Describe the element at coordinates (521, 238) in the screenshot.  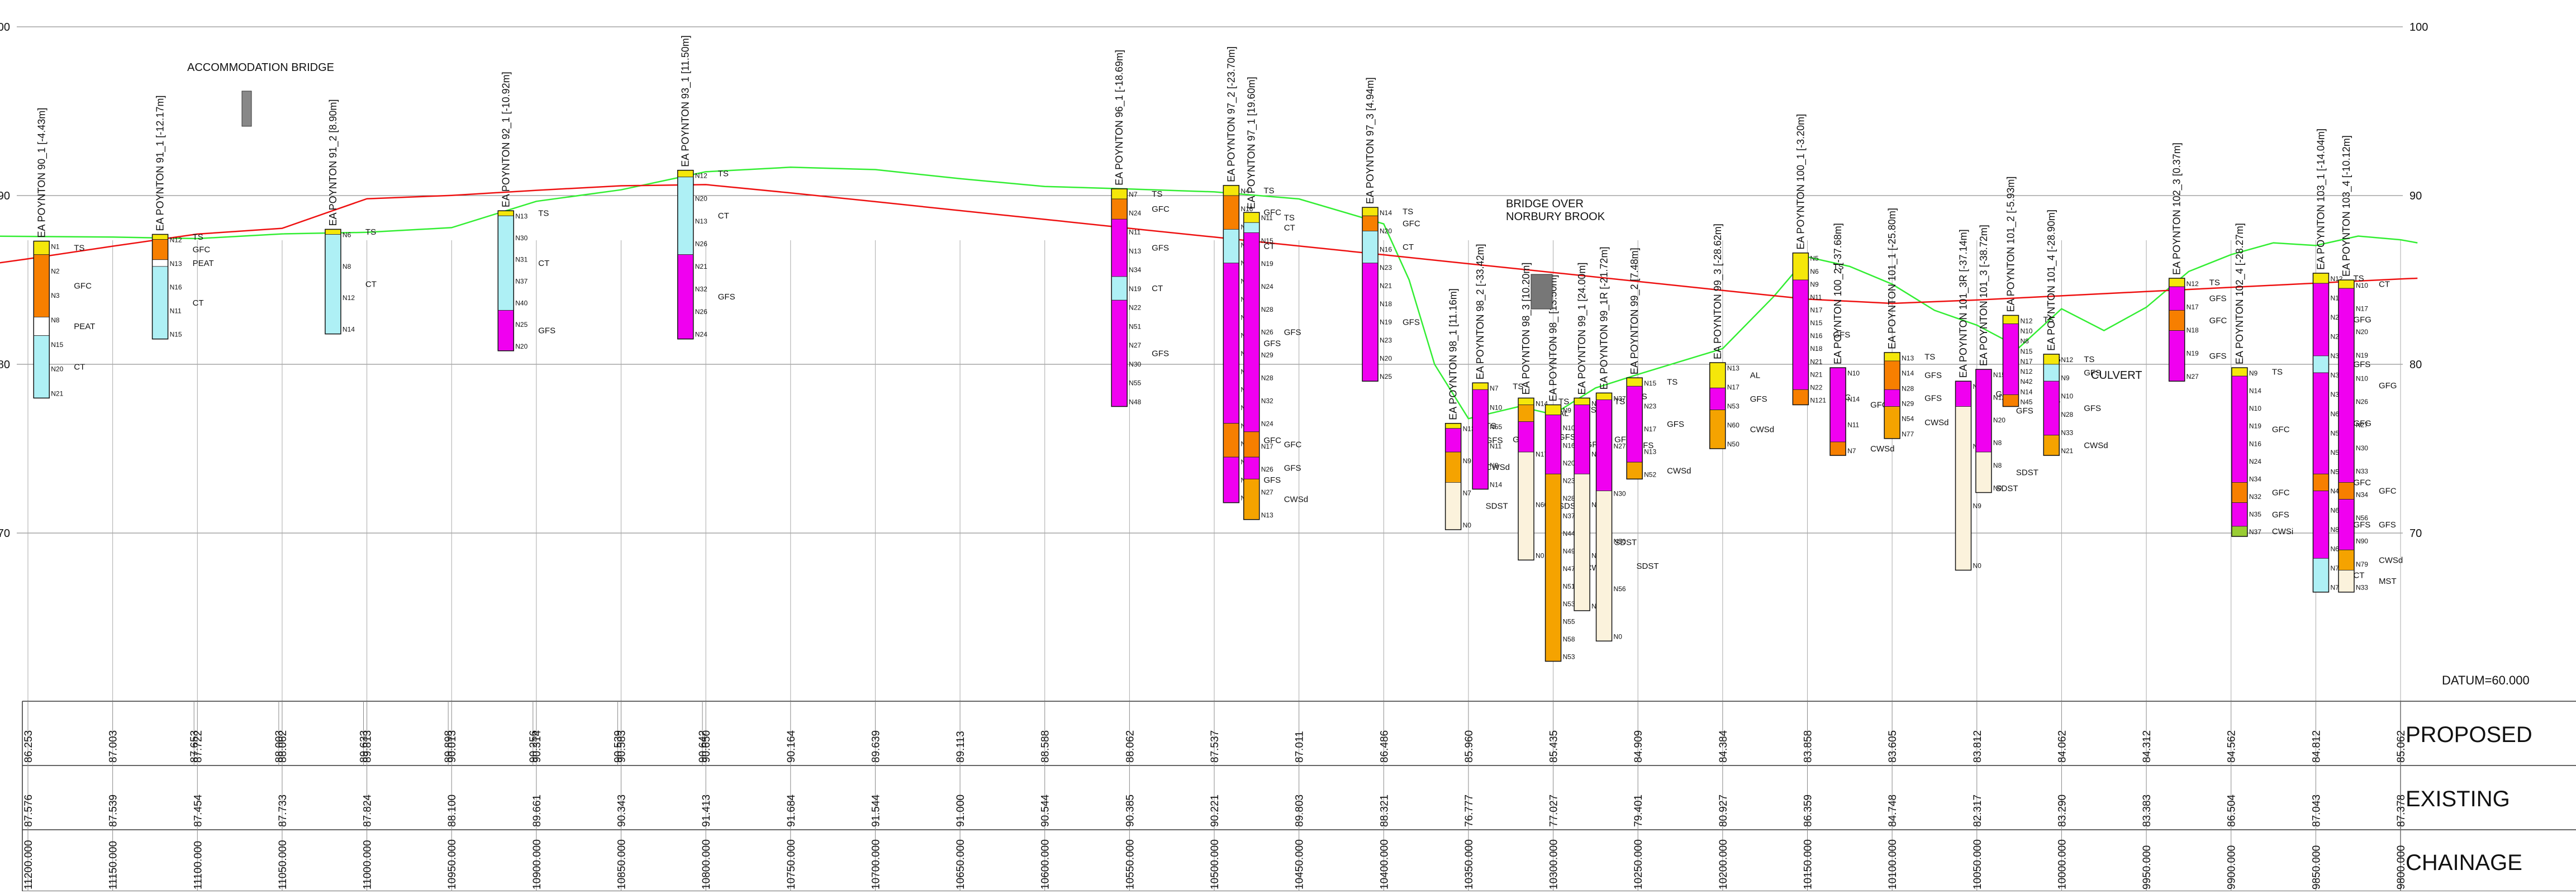
I see `sample-label: N30` at that location.